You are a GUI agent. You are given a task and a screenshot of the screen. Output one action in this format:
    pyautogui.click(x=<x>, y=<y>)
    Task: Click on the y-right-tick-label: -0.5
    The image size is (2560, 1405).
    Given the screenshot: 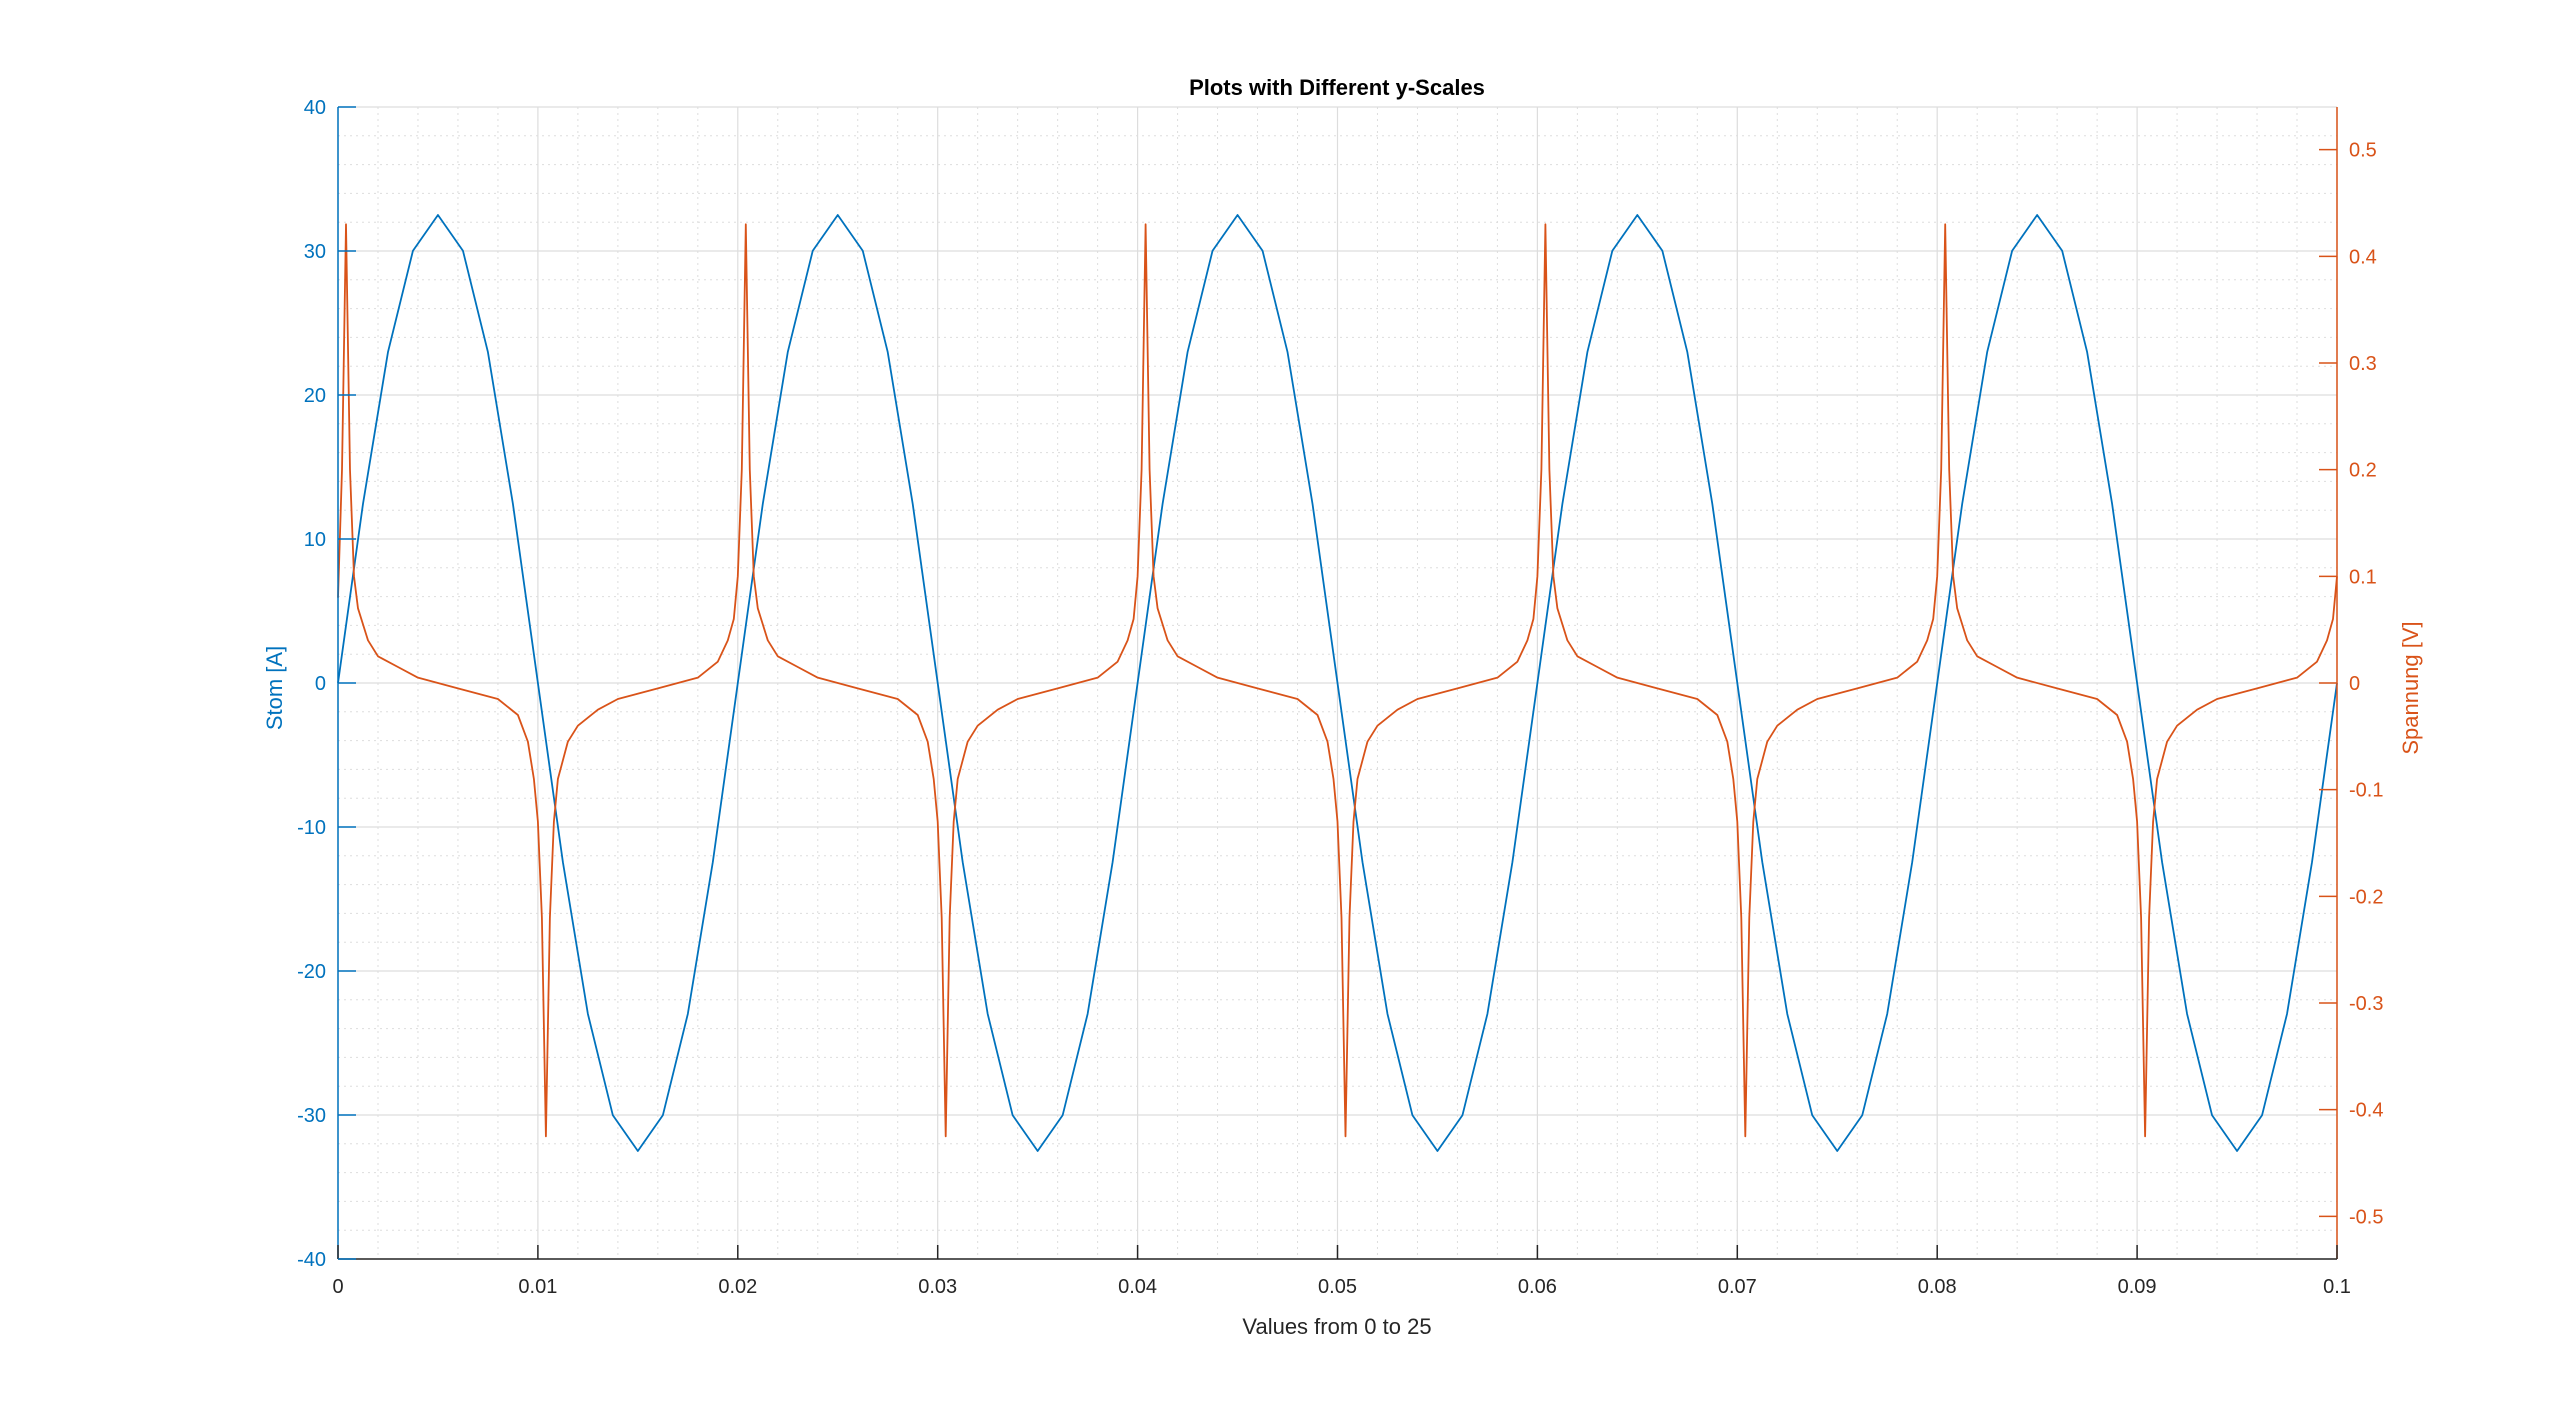 What is the action you would take?
    pyautogui.click(x=2366, y=1217)
    